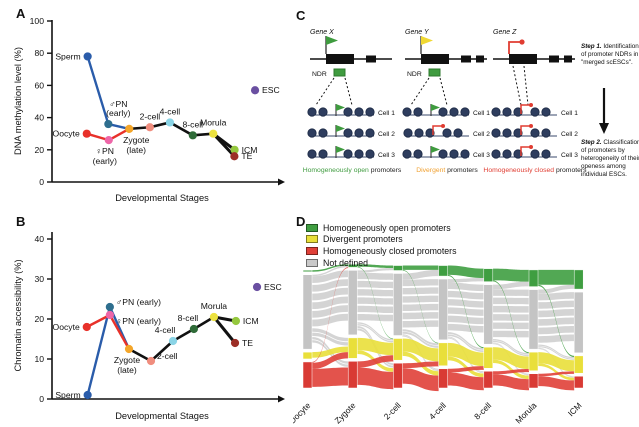 The width and height of the screenshot is (639, 427). I want to click on svg-text: 80, so click(39, 53).